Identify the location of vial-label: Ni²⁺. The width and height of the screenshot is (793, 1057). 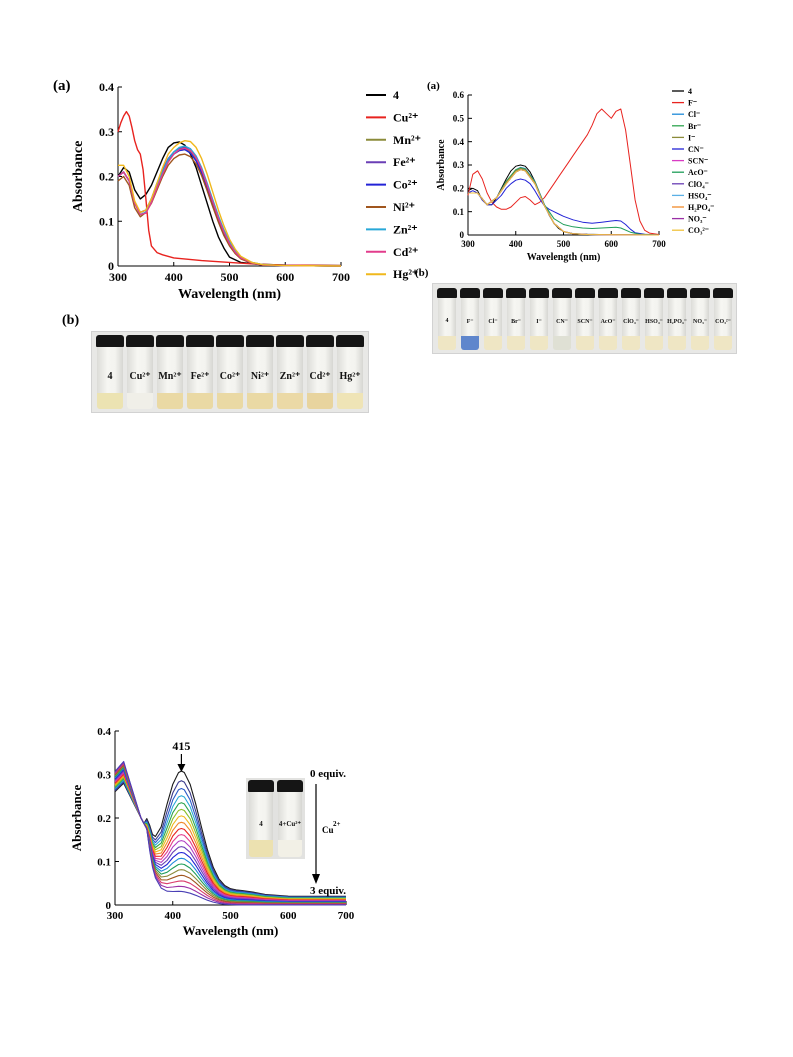
(260, 376).